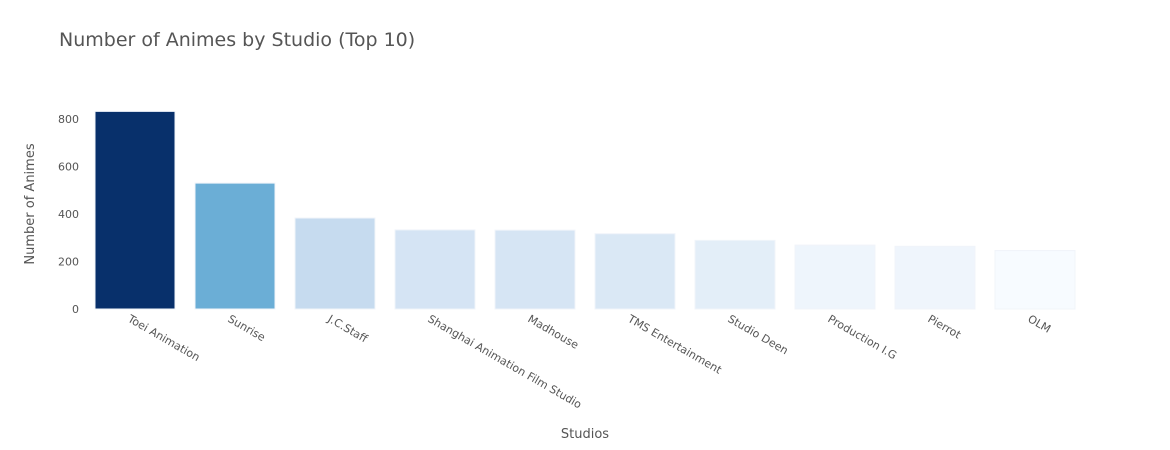  Describe the element at coordinates (1040, 323) in the screenshot. I see `x-tick-label: OLM` at that location.